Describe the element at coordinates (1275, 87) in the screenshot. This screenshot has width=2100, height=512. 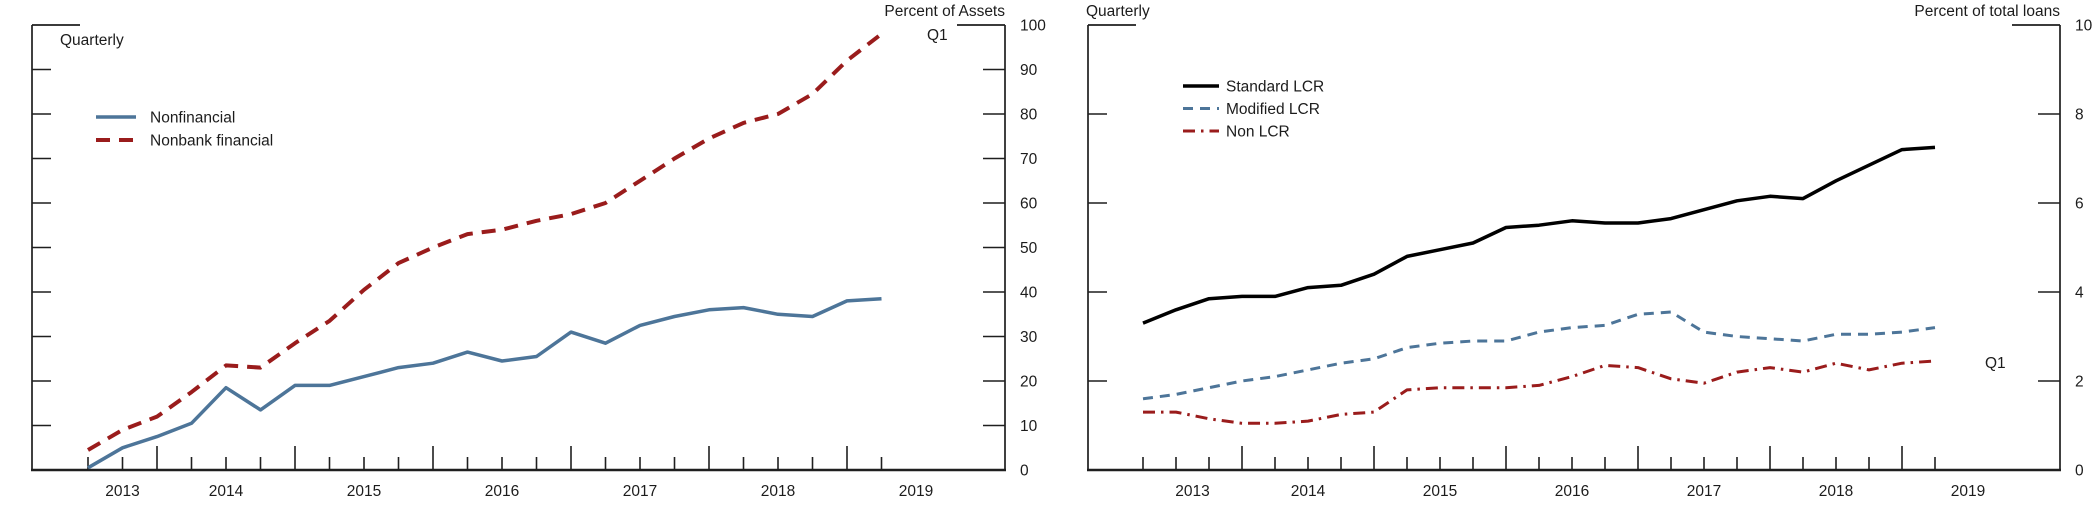
I see `legend-label: Standard LCR` at that location.